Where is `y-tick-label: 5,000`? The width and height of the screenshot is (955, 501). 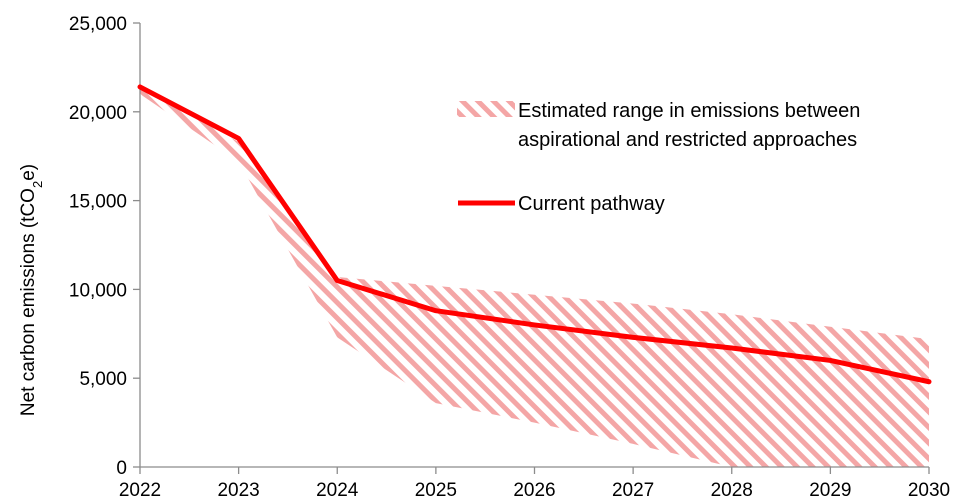 y-tick-label: 5,000 is located at coordinates (103, 379).